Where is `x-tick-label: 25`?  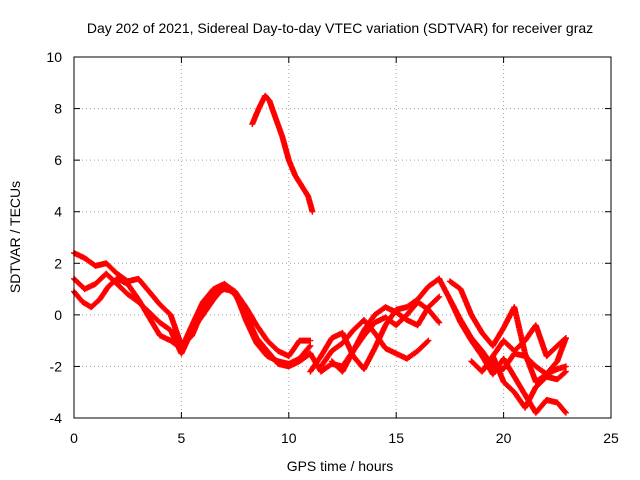 x-tick-label: 25 is located at coordinates (611, 438).